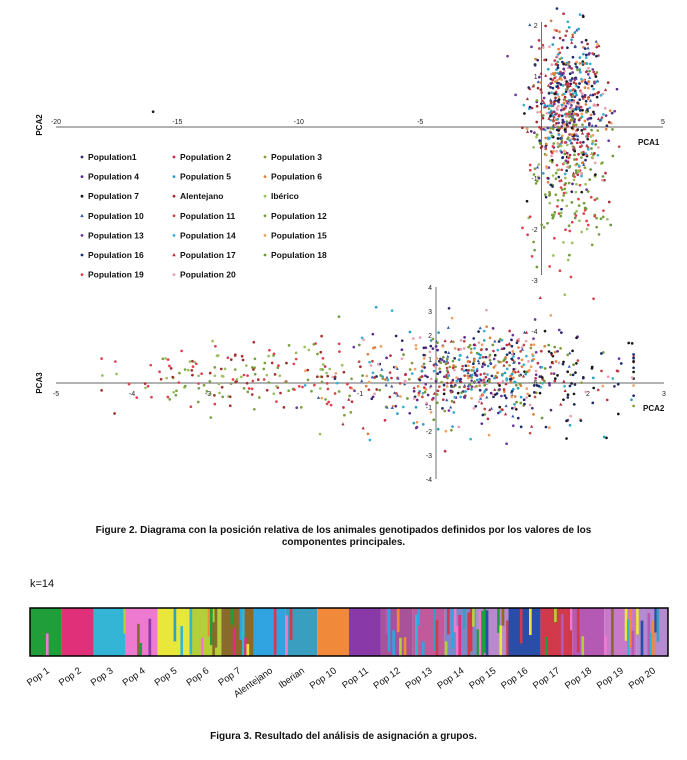  I want to click on figure2-caption-line2: componentes principales., so click(343, 542).